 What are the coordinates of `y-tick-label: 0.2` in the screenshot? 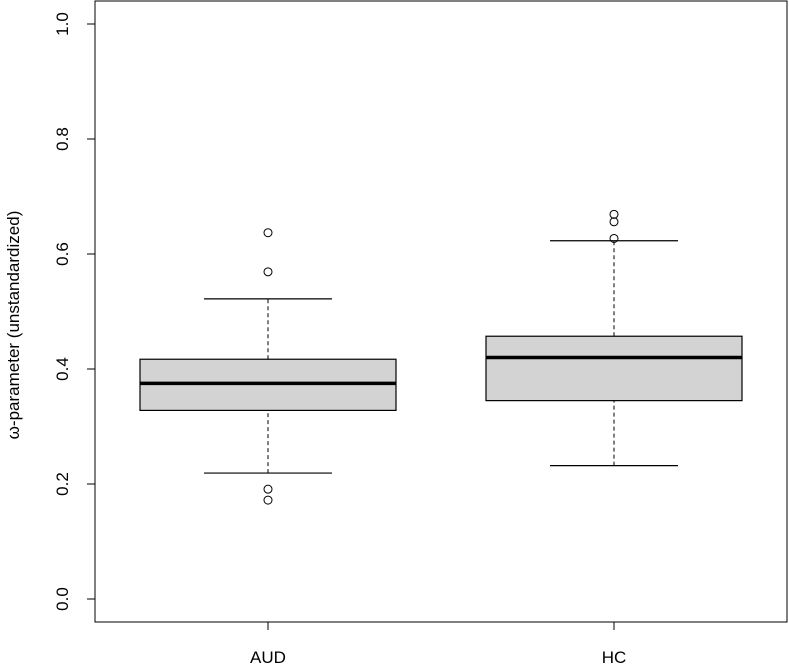 It's located at (62, 484).